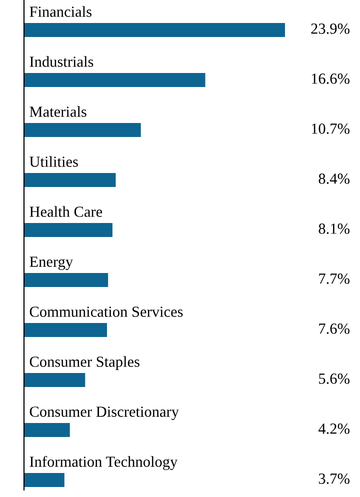 This screenshot has width=360, height=497. I want to click on data-label: 3.7%, so click(334, 479).